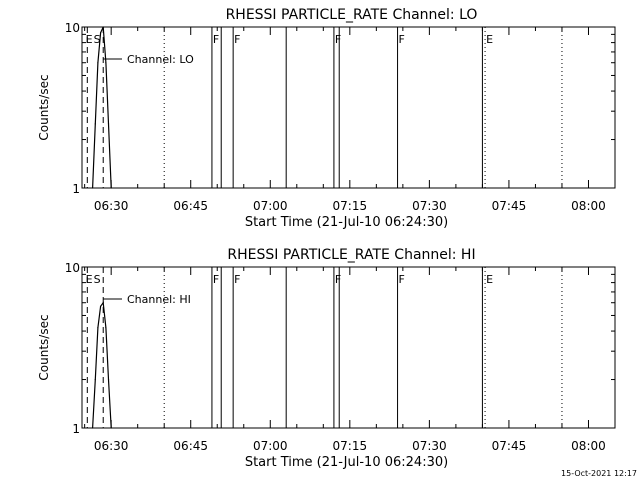 The image size is (640, 480). Describe the element at coordinates (599, 473) in the screenshot. I see `footer-timestamp: 15-Oct-2021 12:17` at that location.